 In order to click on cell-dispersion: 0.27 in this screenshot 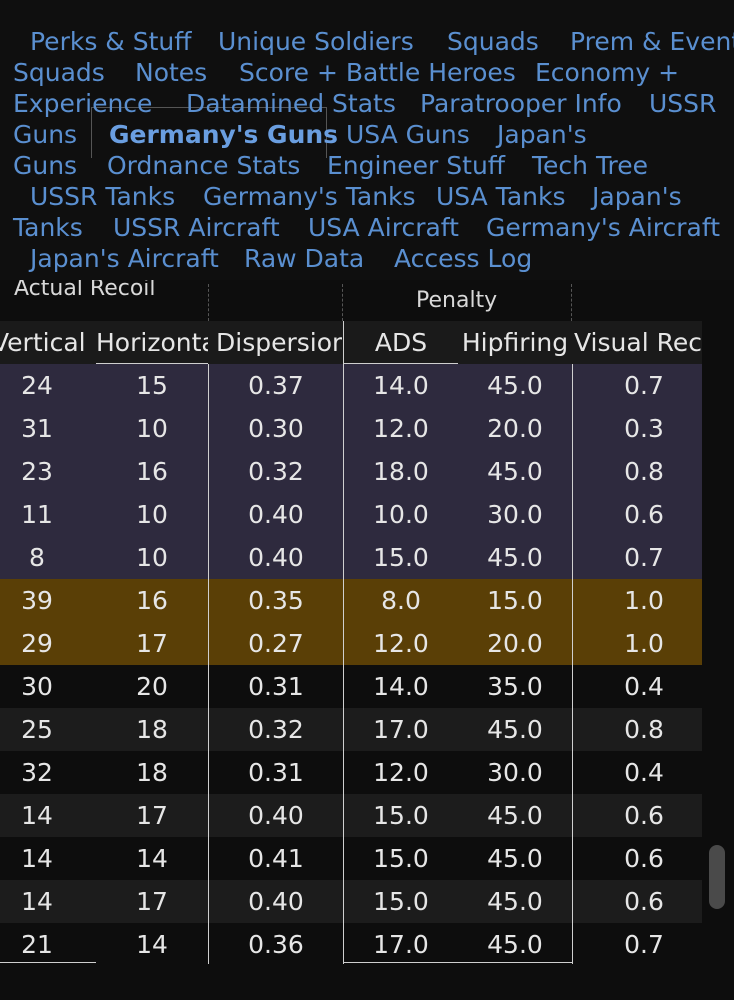, I will do `click(276, 643)`.